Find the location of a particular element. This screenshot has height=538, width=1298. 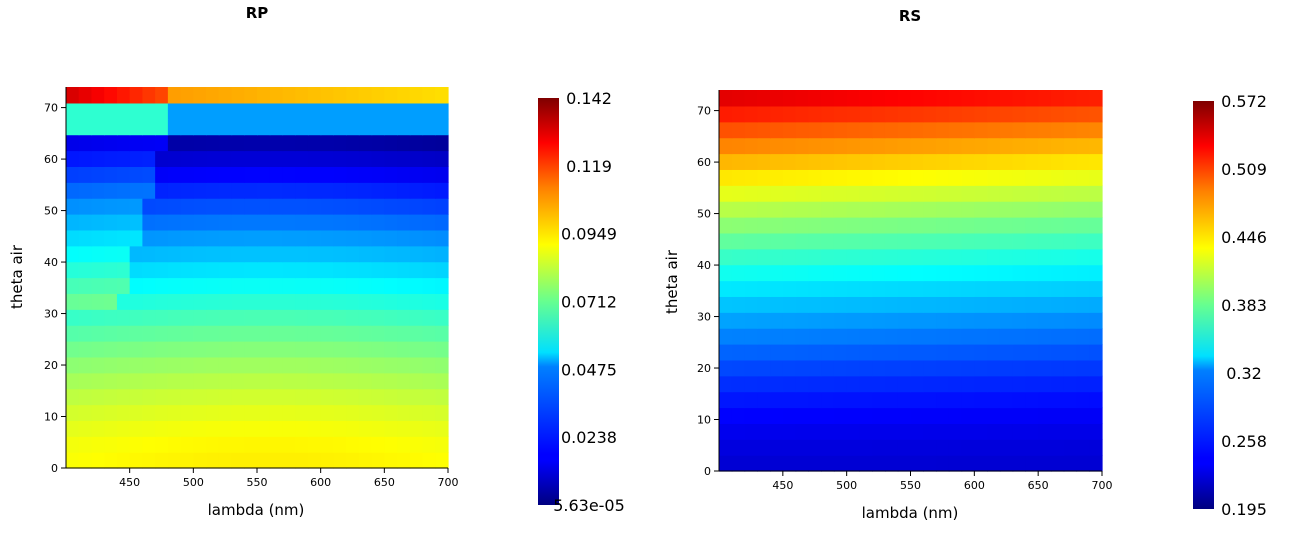

rp-title: RP is located at coordinates (257, 13).